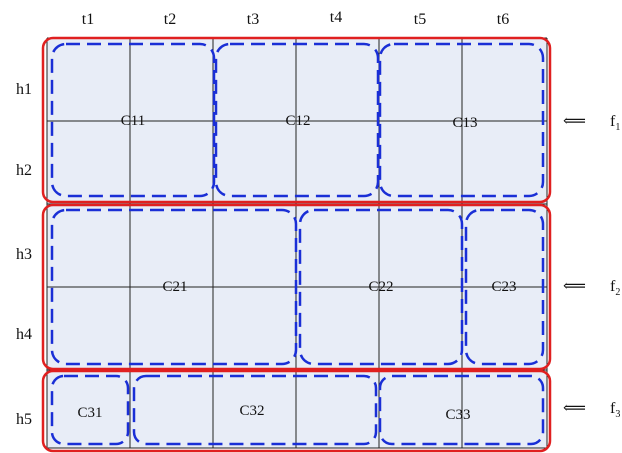 The height and width of the screenshot is (453, 622). Describe the element at coordinates (336, 17) in the screenshot. I see `column-header-t4: t4` at that location.